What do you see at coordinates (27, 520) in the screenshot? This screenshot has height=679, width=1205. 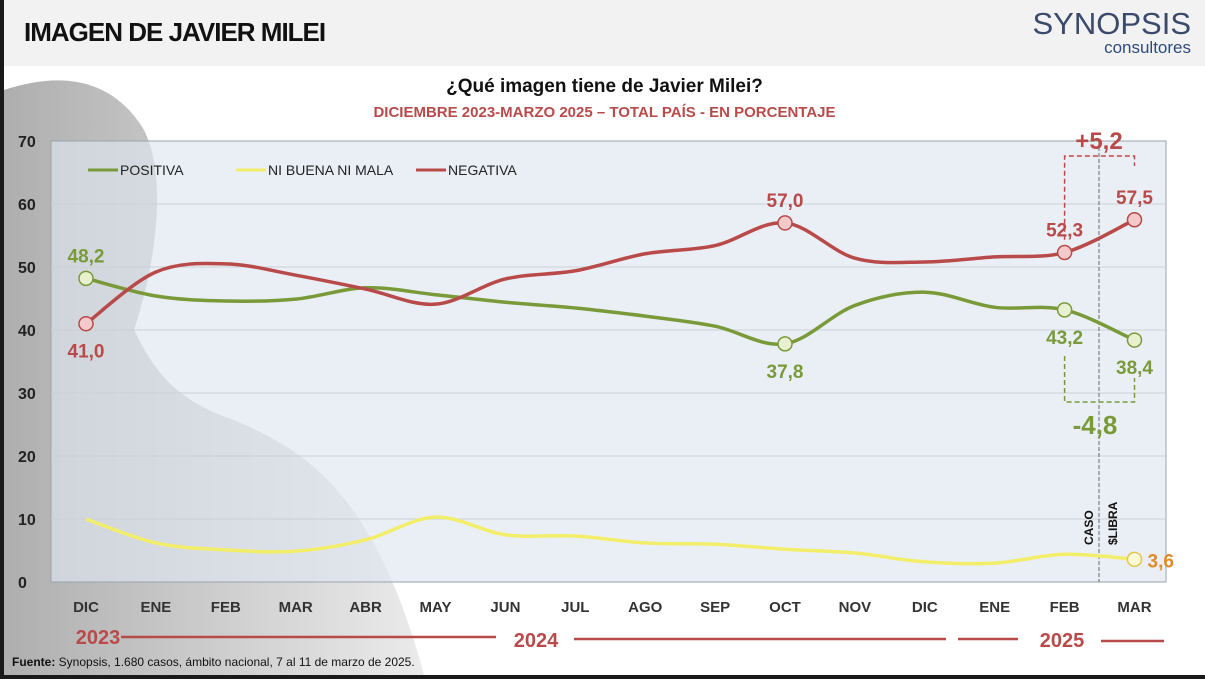 I see `y-tick-label: 10` at bounding box center [27, 520].